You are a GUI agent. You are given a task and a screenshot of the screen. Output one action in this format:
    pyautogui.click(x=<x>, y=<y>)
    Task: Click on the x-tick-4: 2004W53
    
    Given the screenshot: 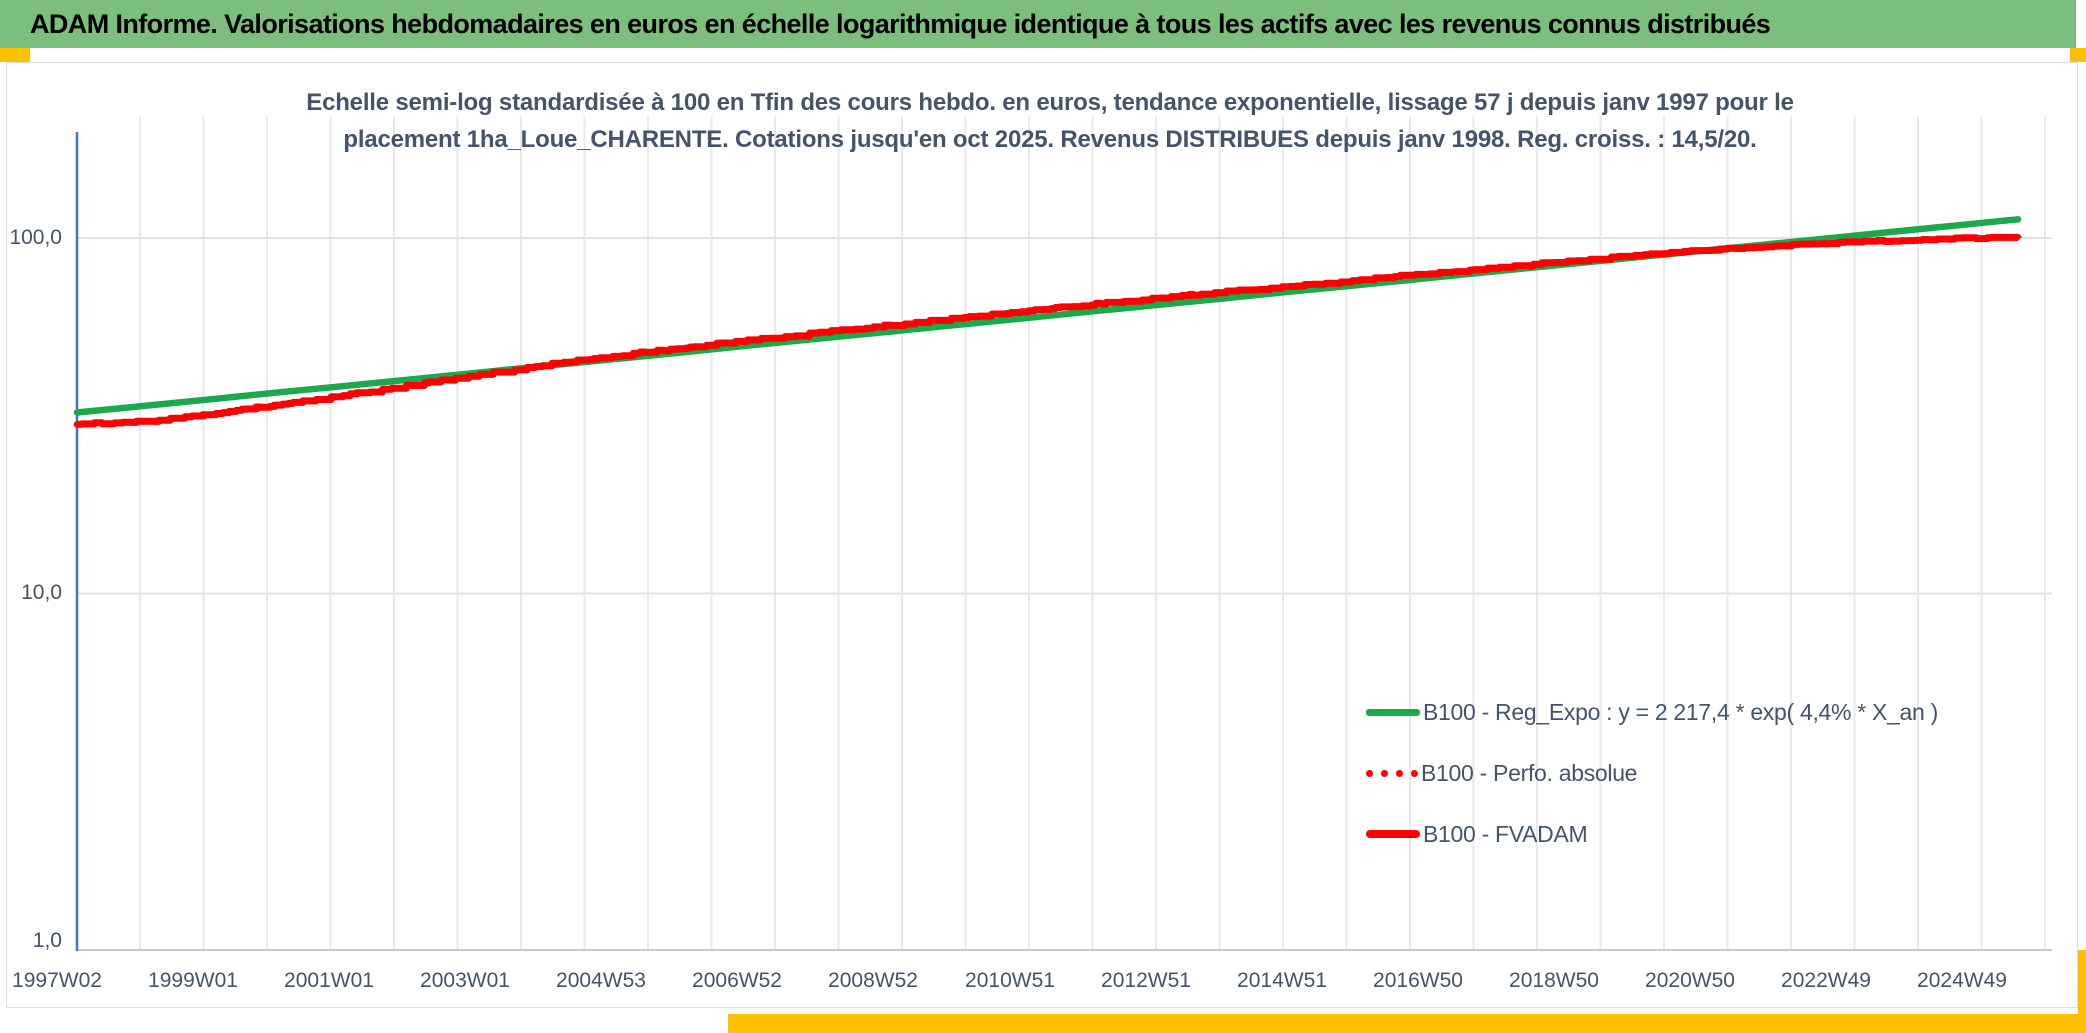 What is the action you would take?
    pyautogui.click(x=601, y=980)
    